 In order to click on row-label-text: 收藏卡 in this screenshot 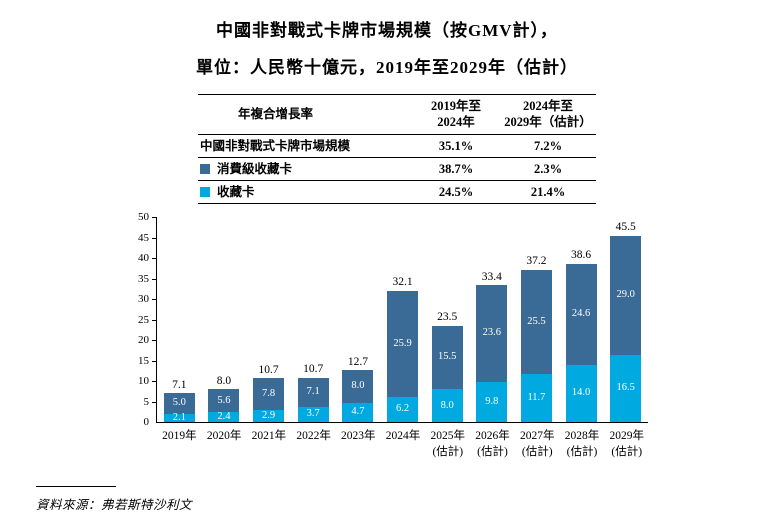, I will do `click(236, 192)`.